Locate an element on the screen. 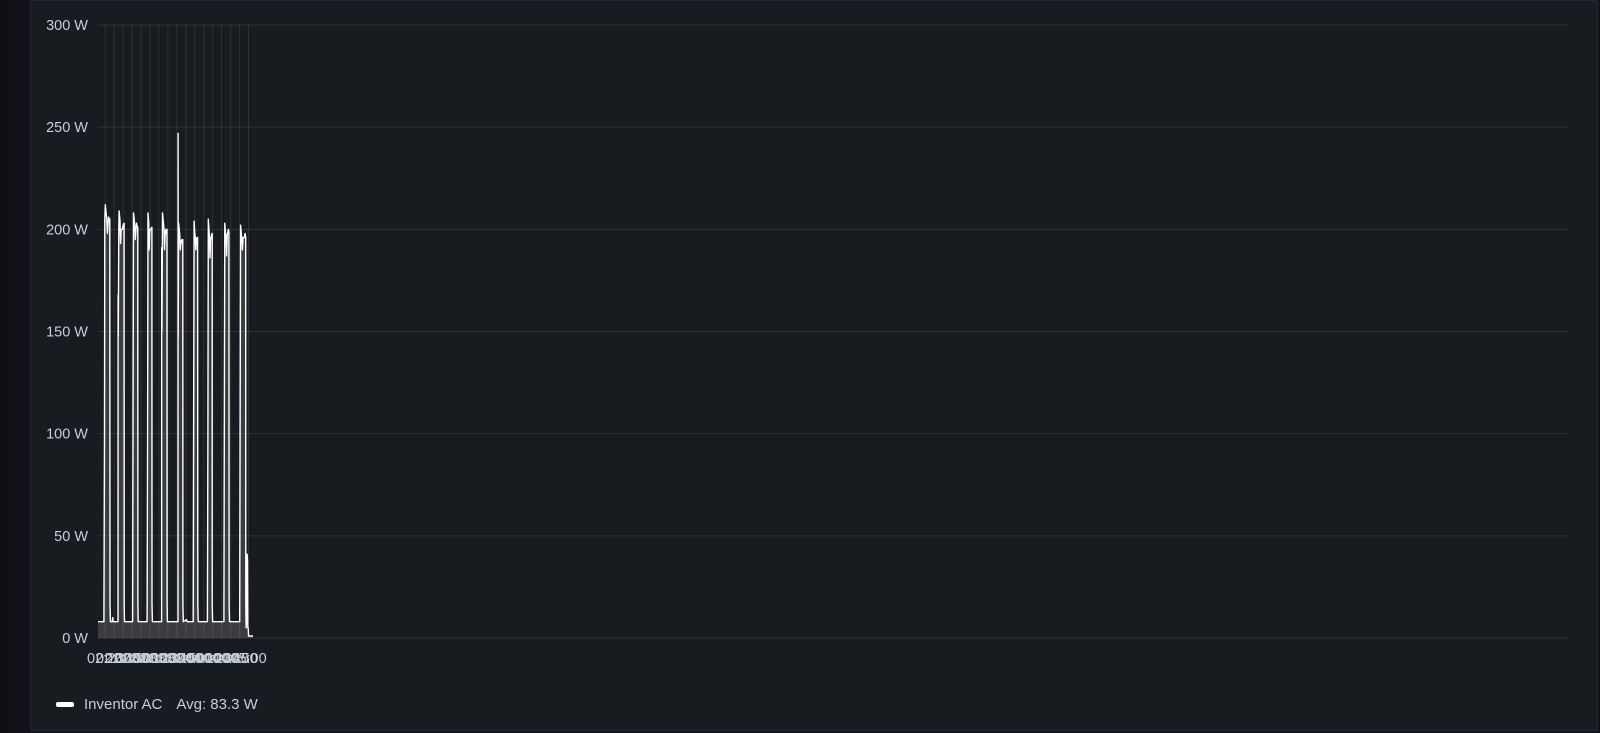  legend-avg-value: Avg: 83.3 W is located at coordinates (217, 704).